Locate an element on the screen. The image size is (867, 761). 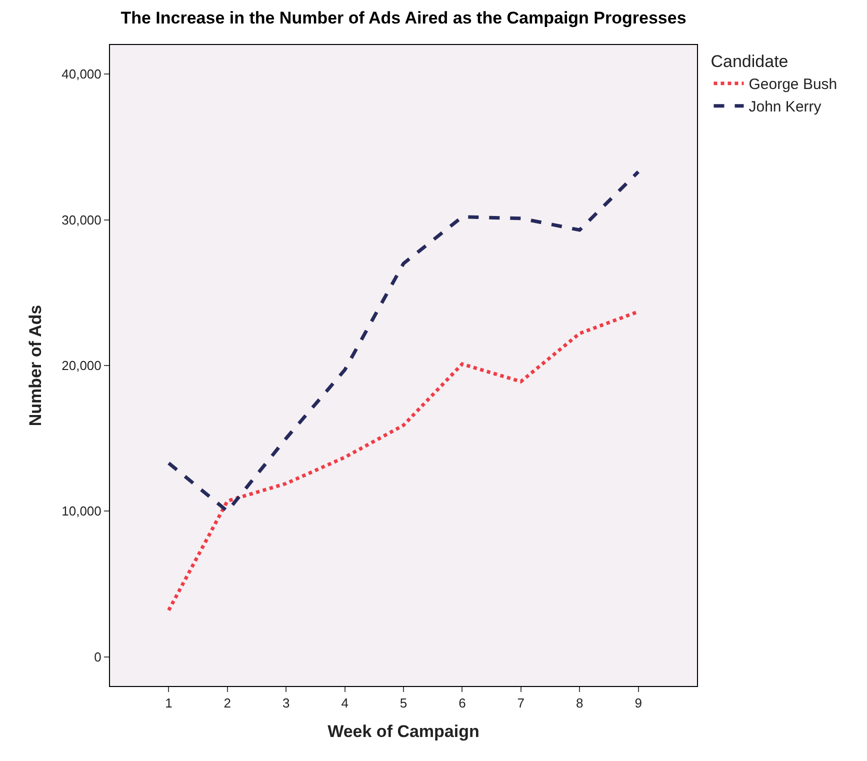
y-tick-label: 20,000 is located at coordinates (82, 366).